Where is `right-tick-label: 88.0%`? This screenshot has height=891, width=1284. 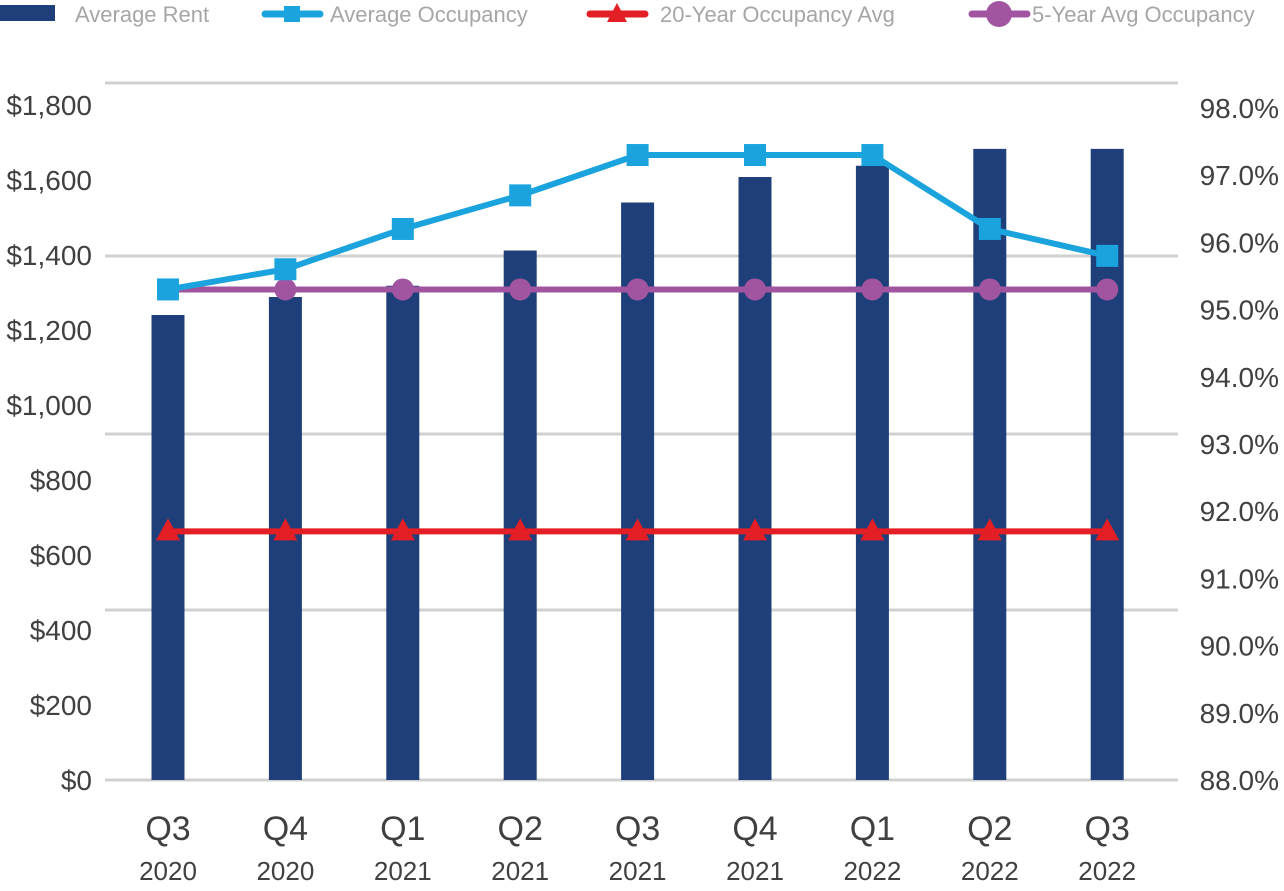 right-tick-label: 88.0% is located at coordinates (1239, 780).